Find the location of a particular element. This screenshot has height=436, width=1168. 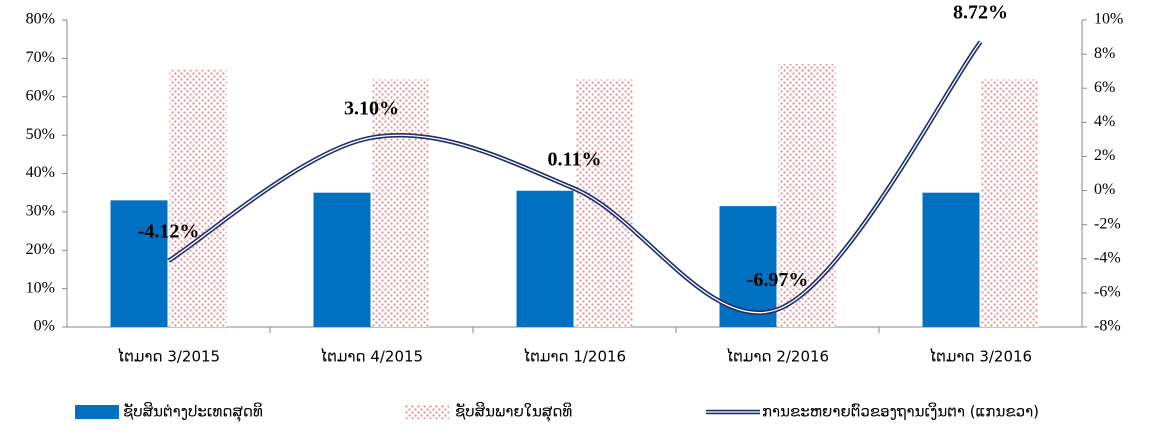

y2-tick-label: 6% is located at coordinates (1104, 87).